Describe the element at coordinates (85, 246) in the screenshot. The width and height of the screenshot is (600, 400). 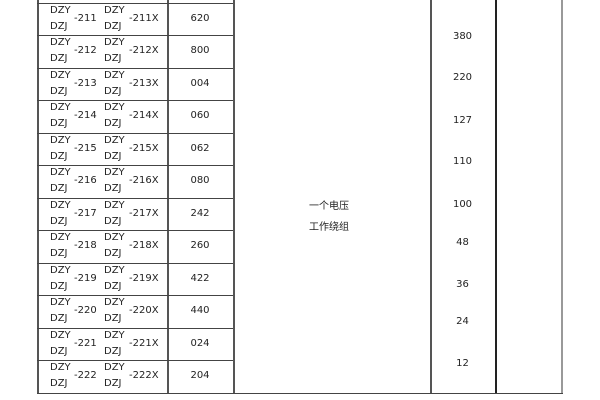
I see `cell-a: -218` at that location.